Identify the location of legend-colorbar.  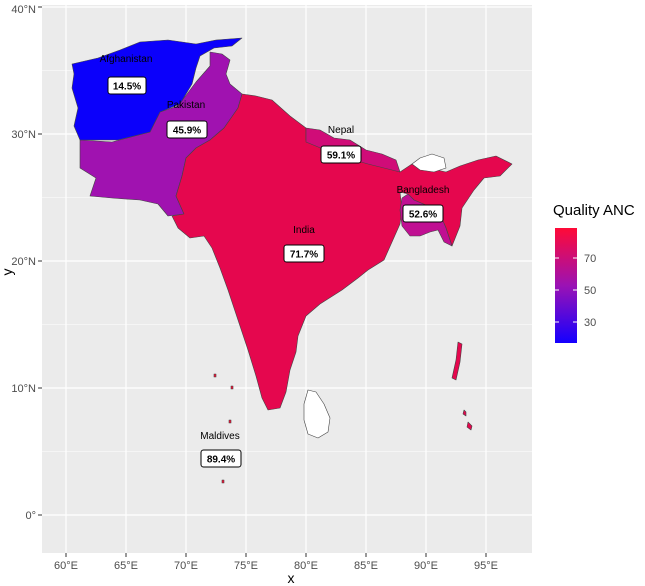
(566, 285).